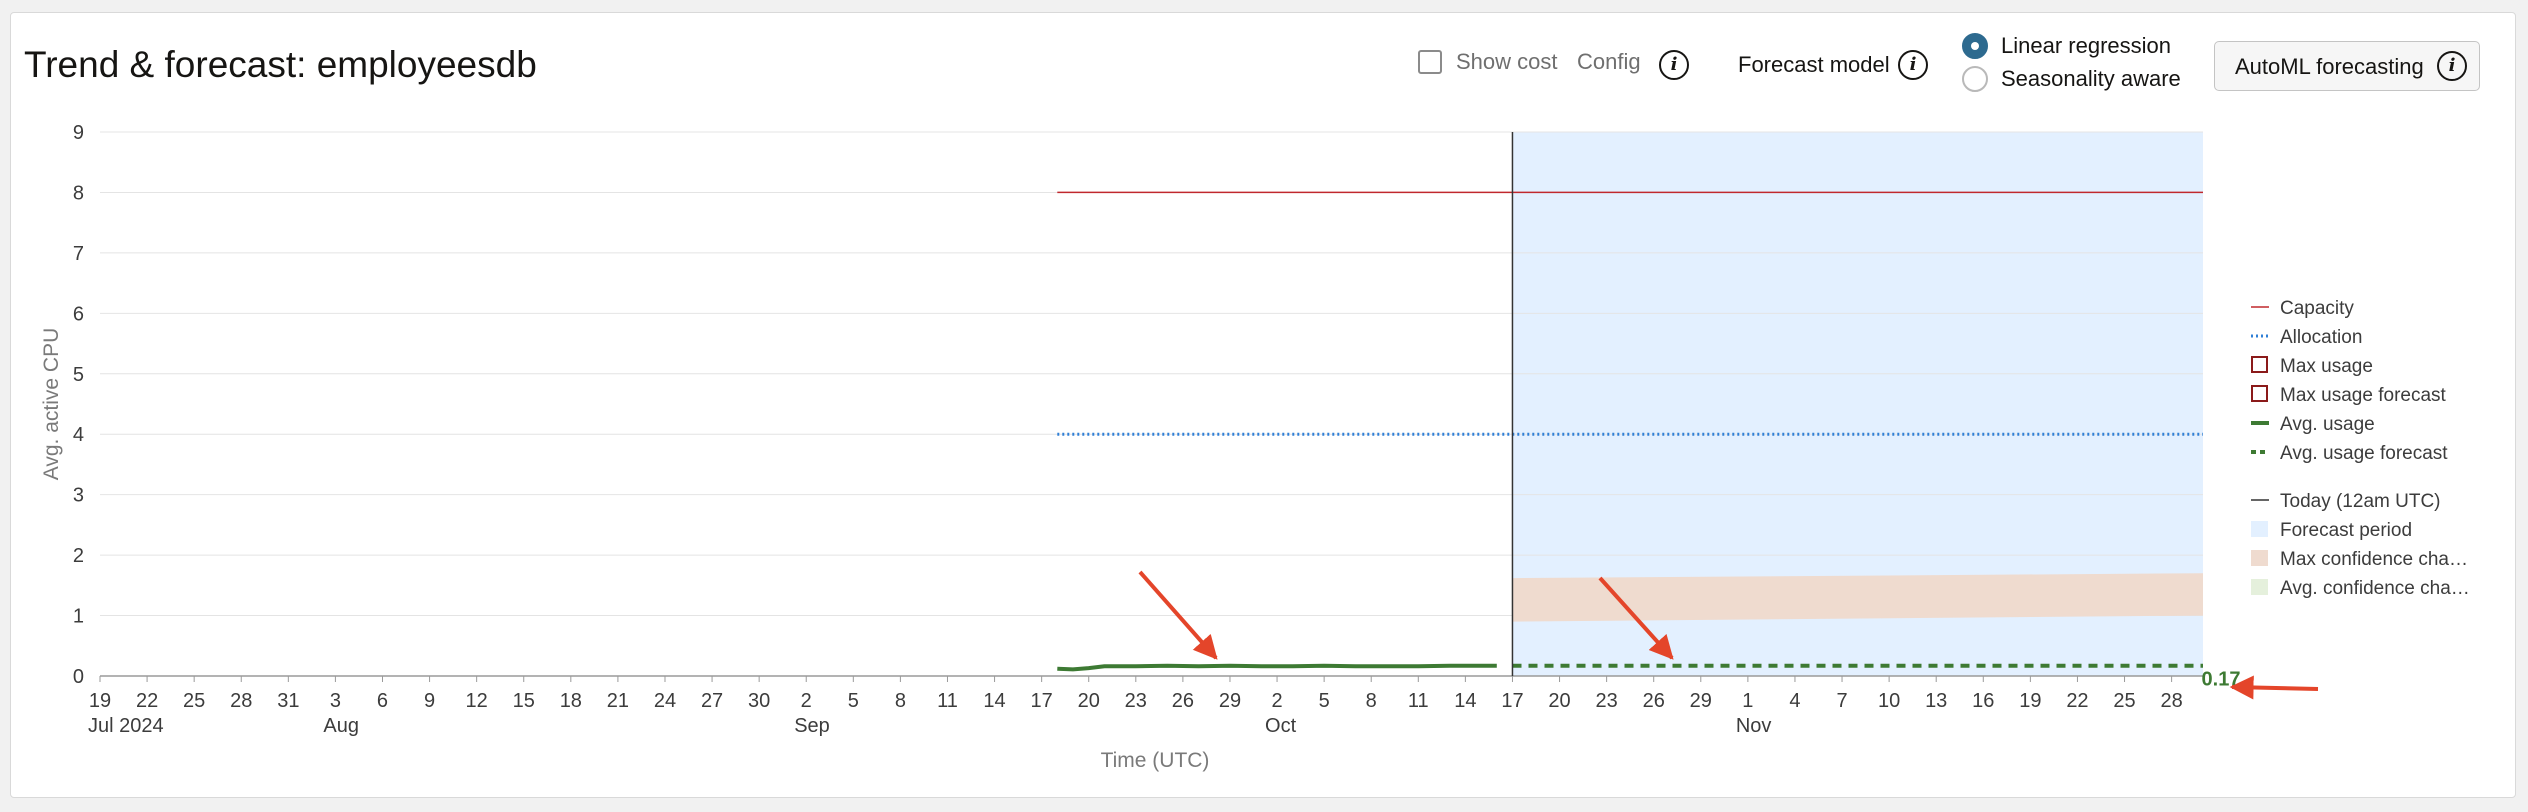 The image size is (2528, 812). Describe the element at coordinates (2329, 66) in the screenshot. I see `automl-forecasting-label: AutoML forecasting` at that location.